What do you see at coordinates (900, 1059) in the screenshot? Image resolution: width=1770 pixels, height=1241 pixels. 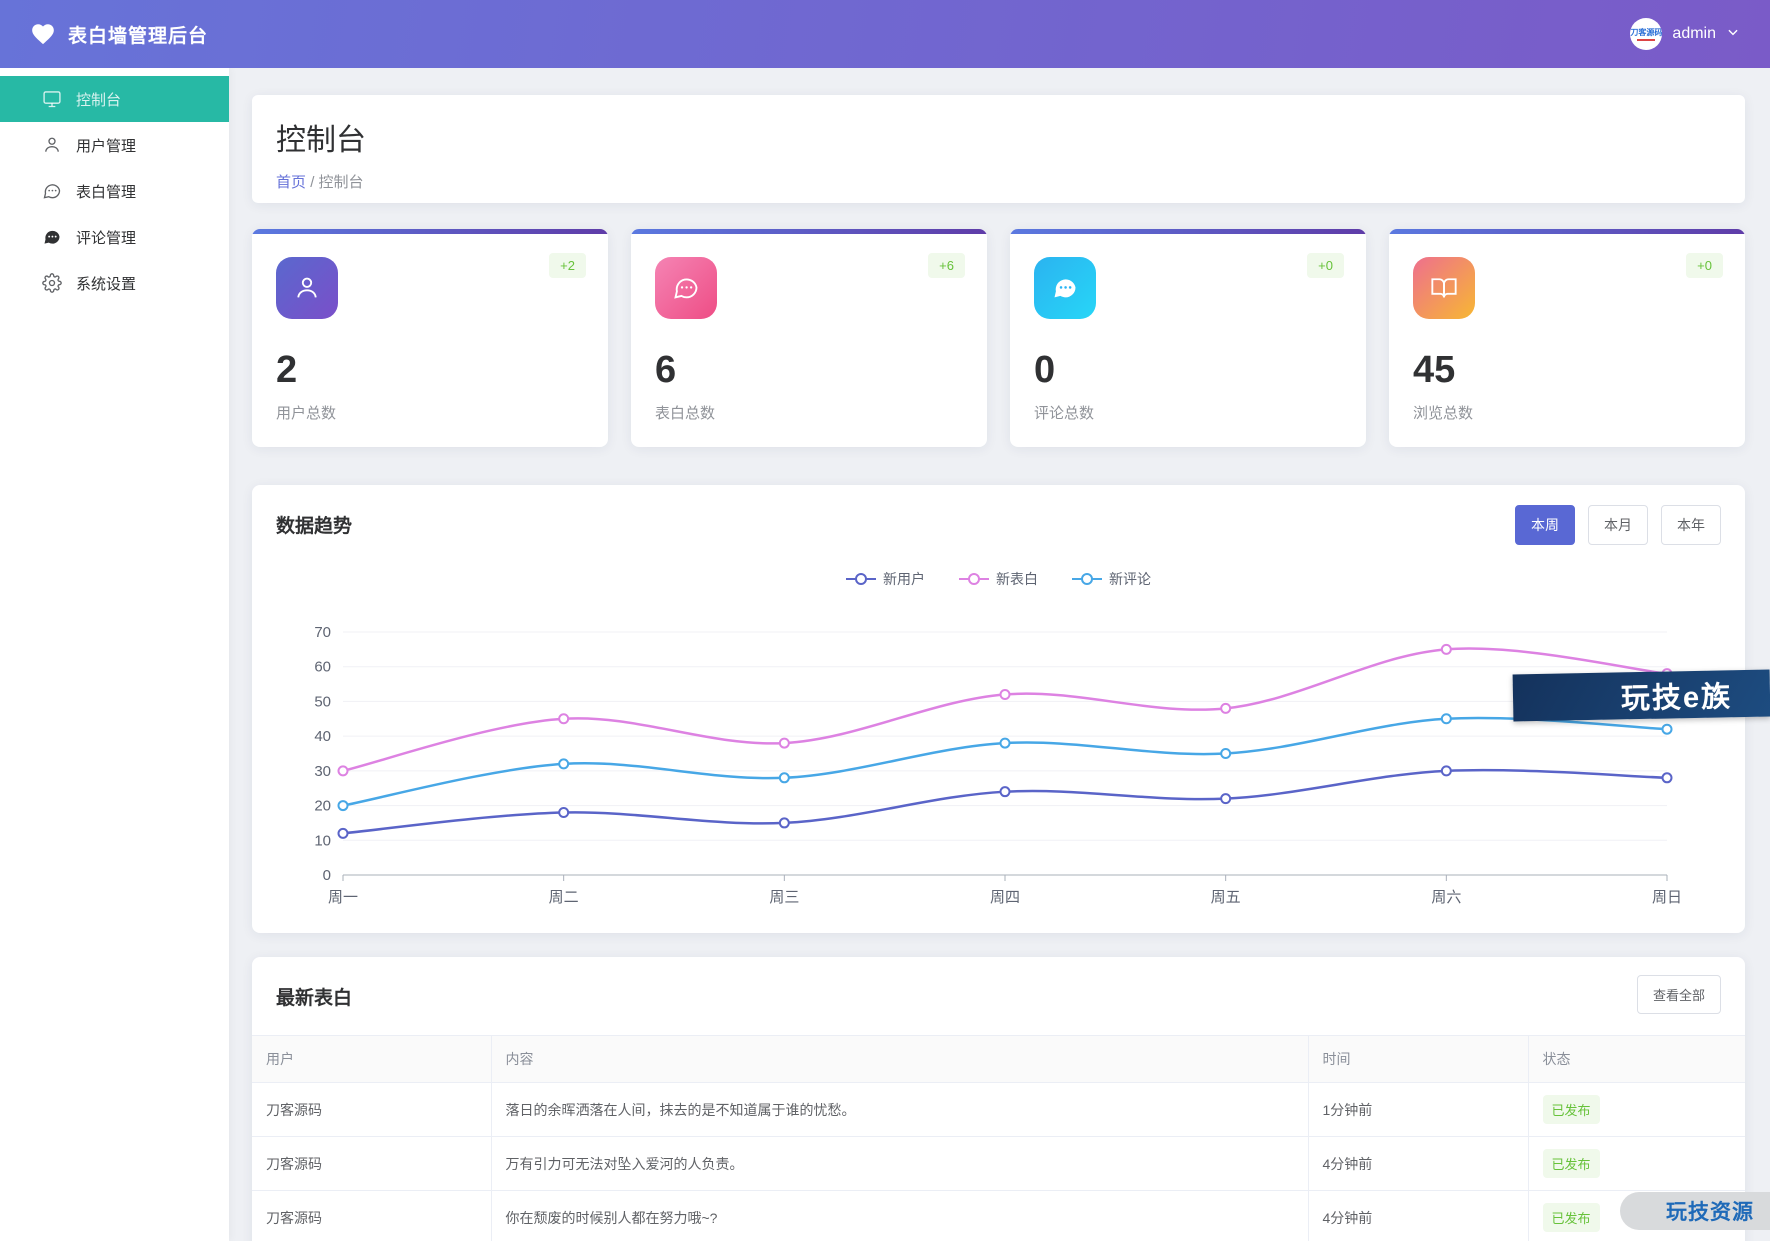 I see `col-header-content: 内容` at bounding box center [900, 1059].